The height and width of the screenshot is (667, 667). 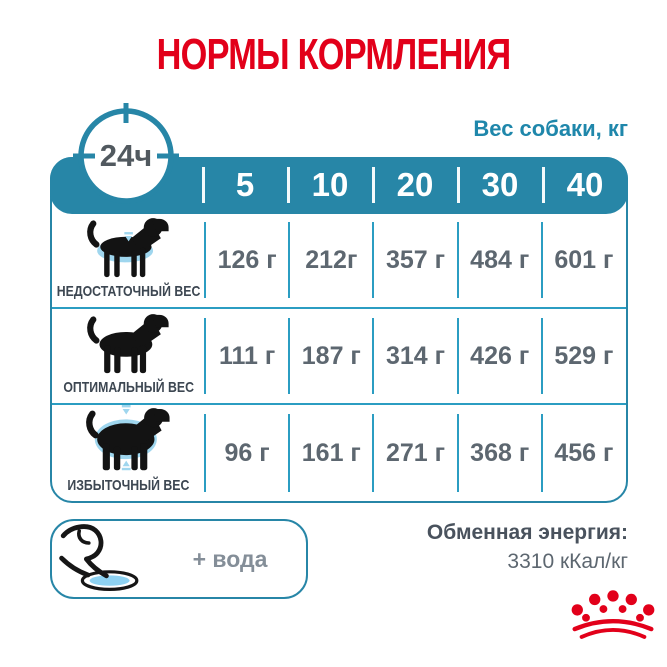 I want to click on weight-column-header: 40, so click(x=585, y=185).